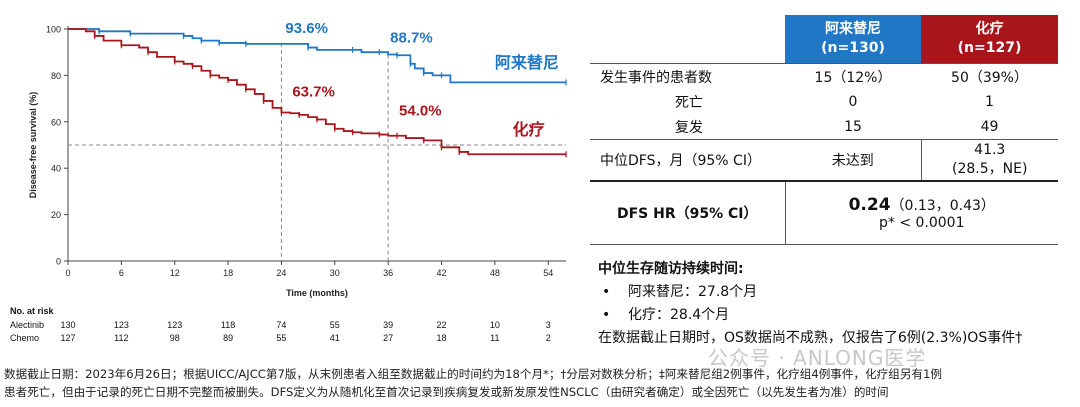 This screenshot has height=407, width=1080. Describe the element at coordinates (317, 56) in the screenshot. I see `survival-curve-alectinib` at that location.